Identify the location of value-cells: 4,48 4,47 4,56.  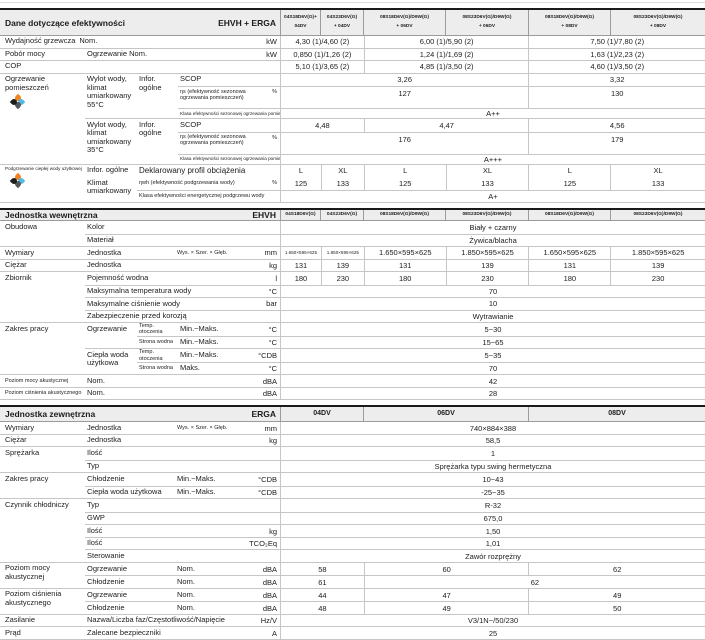
(492, 125).